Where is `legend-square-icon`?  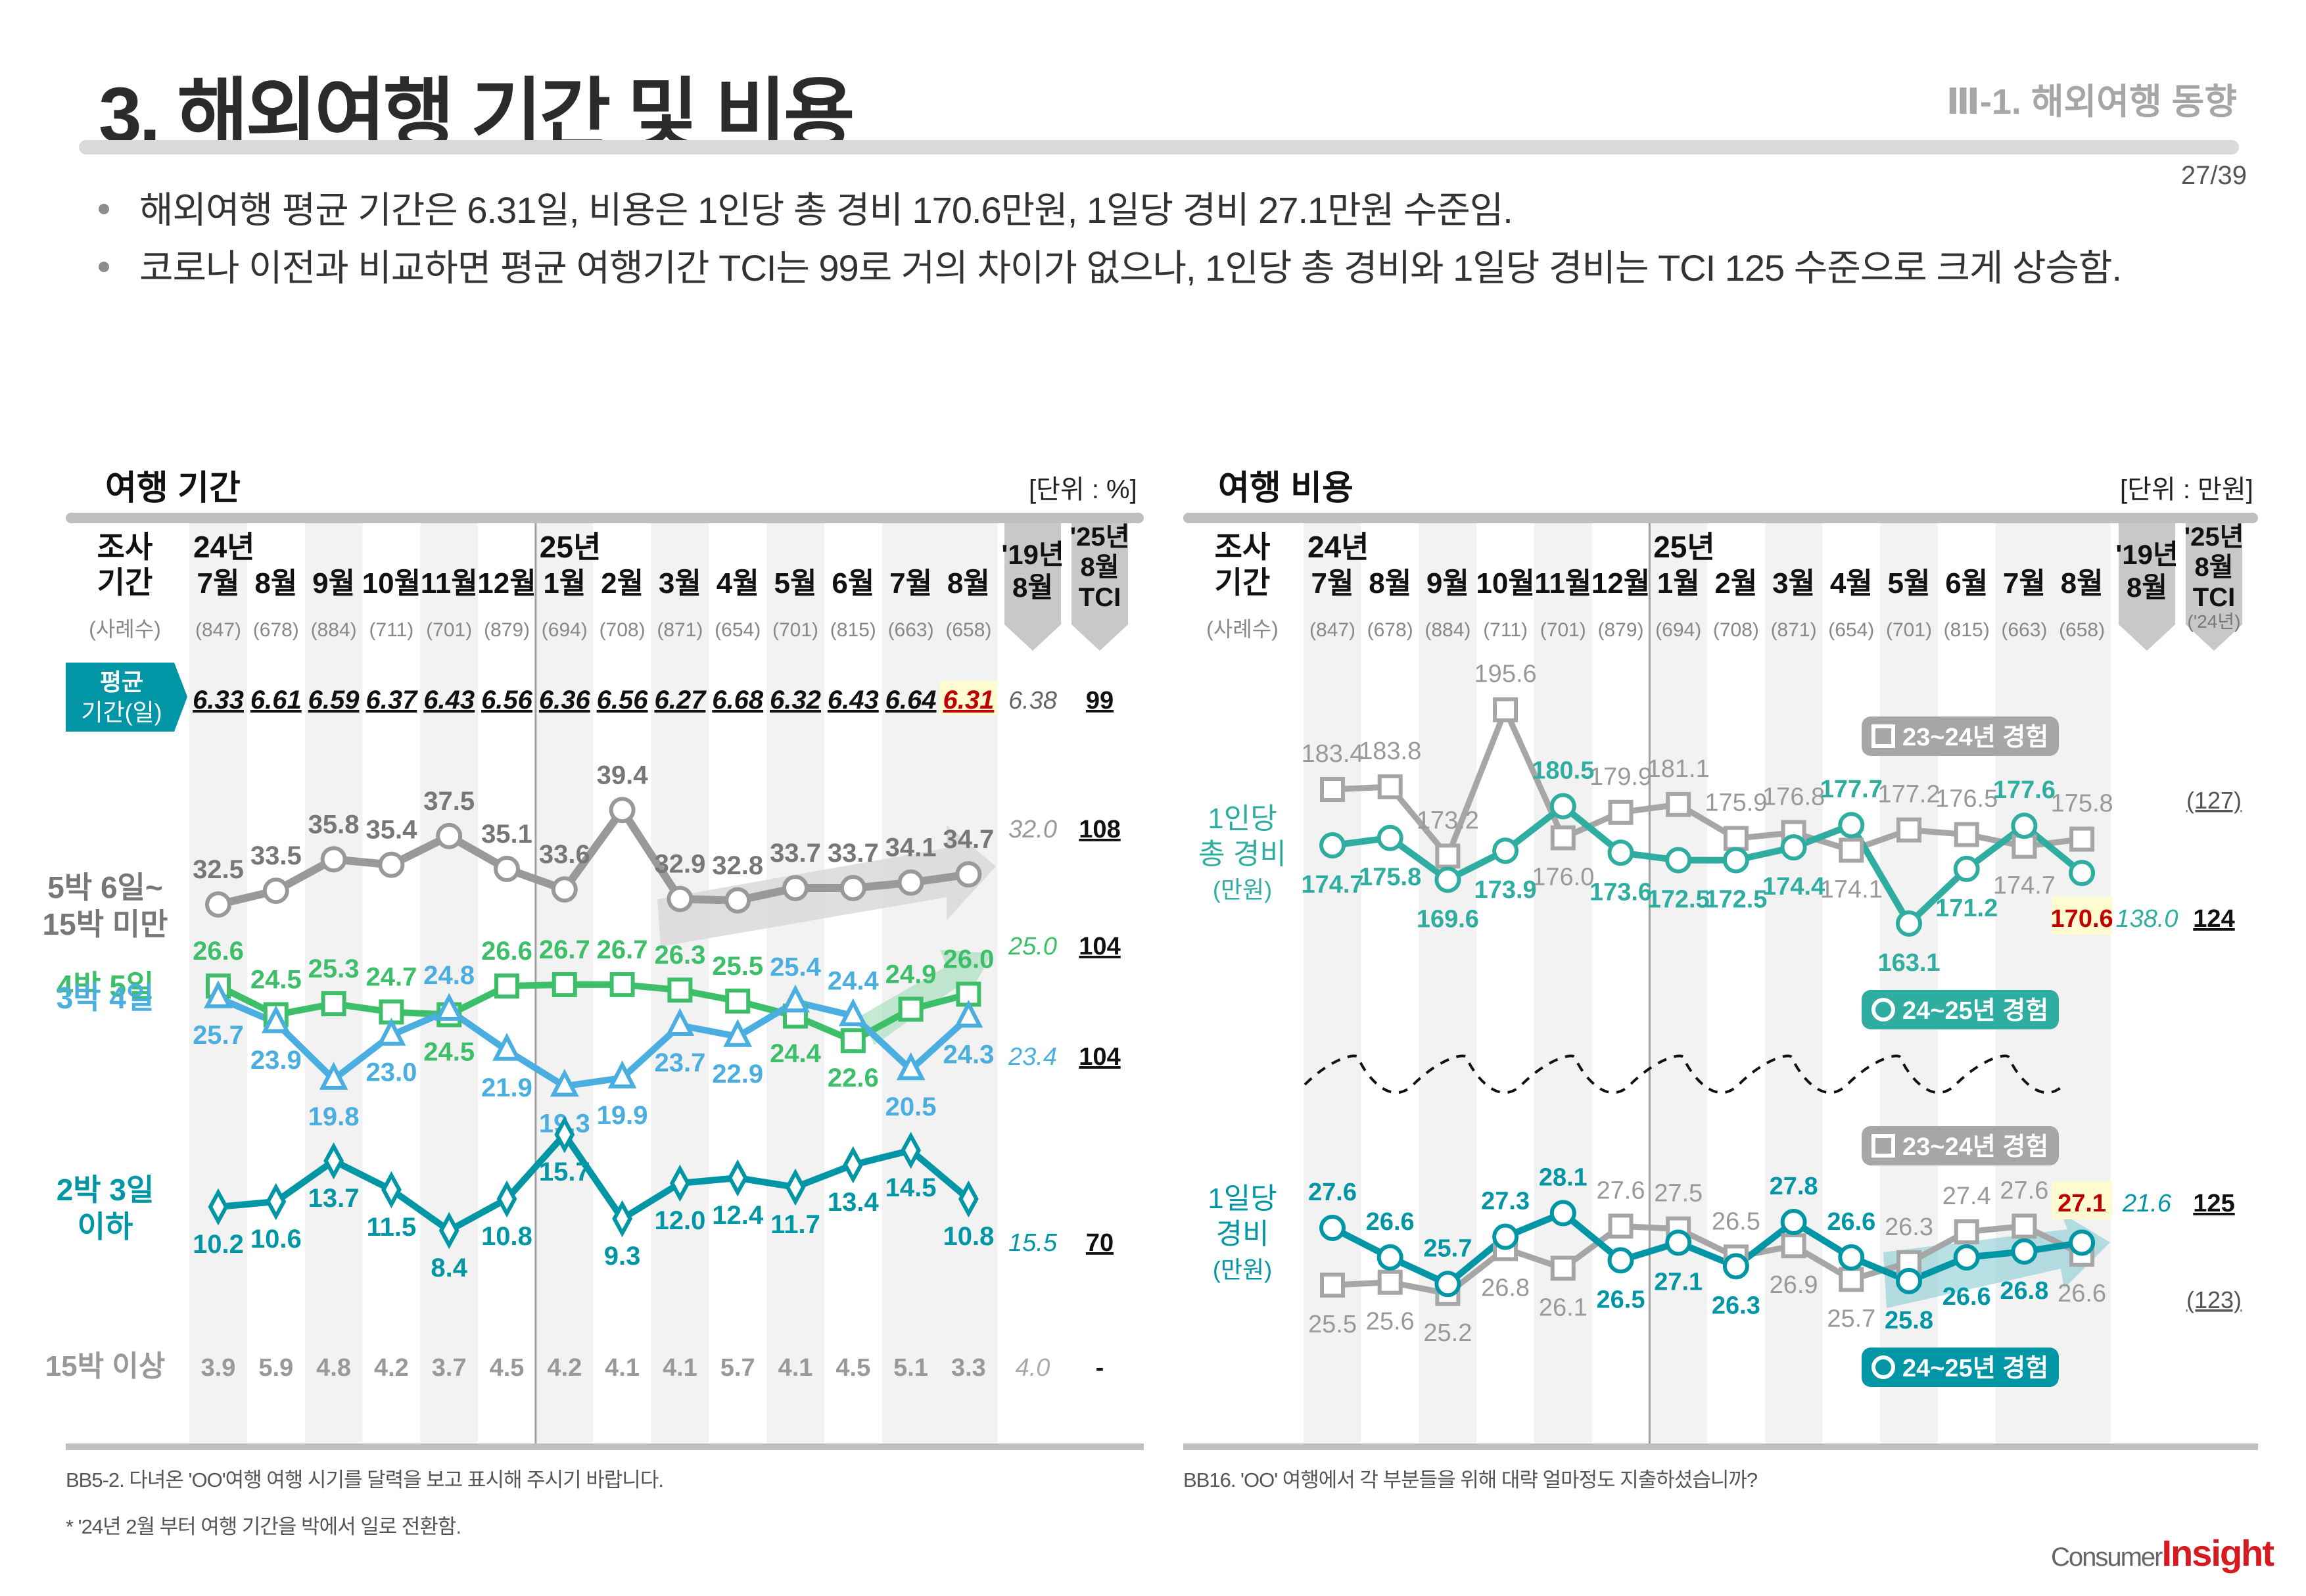 legend-square-icon is located at coordinates (1883, 1146).